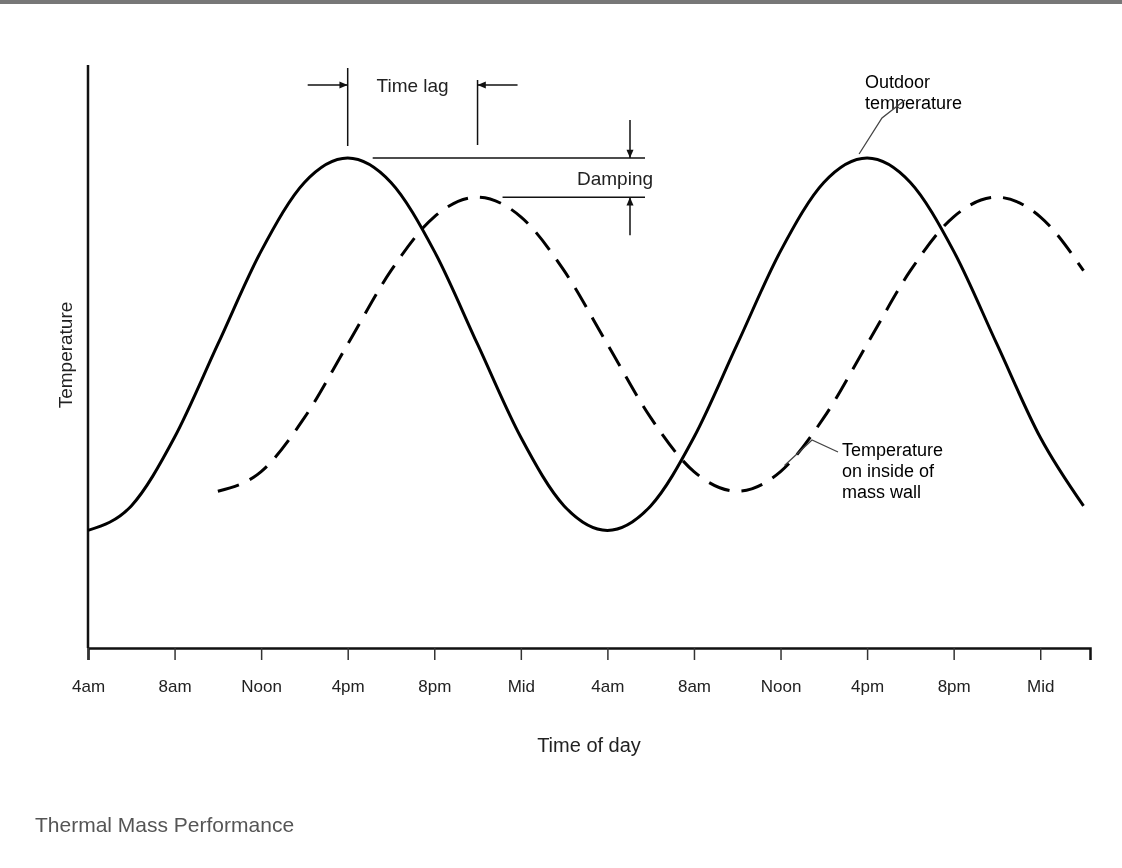 Image resolution: width=1122 pixels, height=868 pixels. Describe the element at coordinates (165, 824) in the screenshot. I see `text: Thermal Mass Performance` at that location.